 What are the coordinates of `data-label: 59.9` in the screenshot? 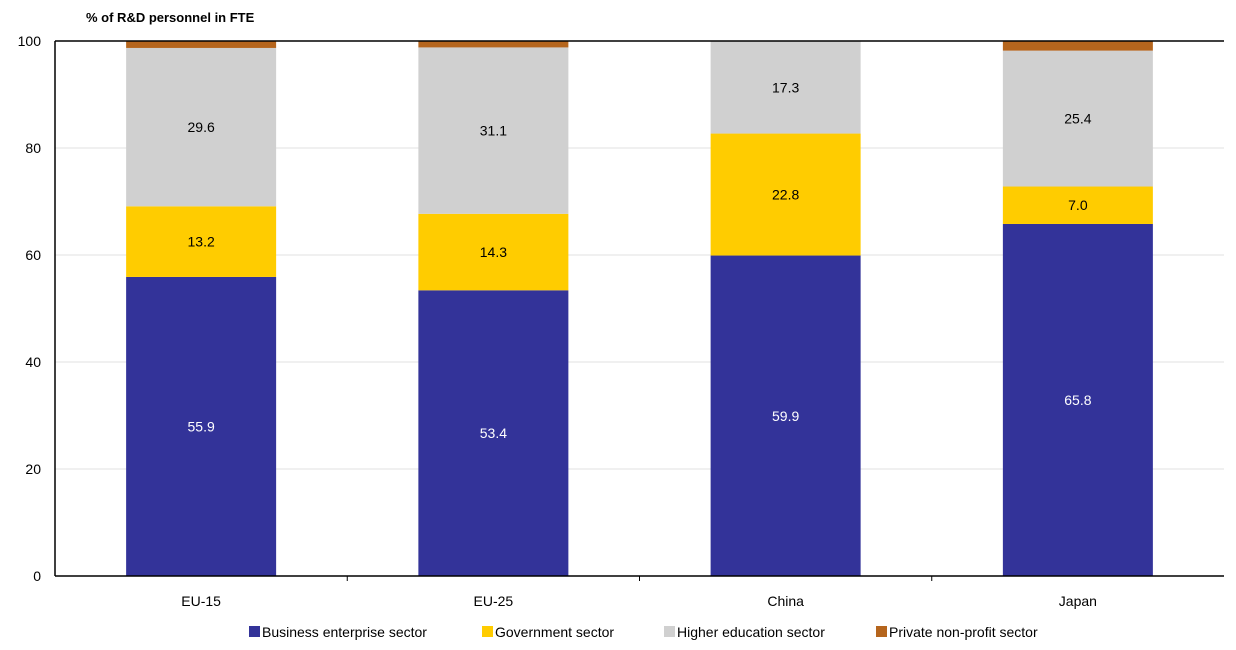 It's located at (785, 416).